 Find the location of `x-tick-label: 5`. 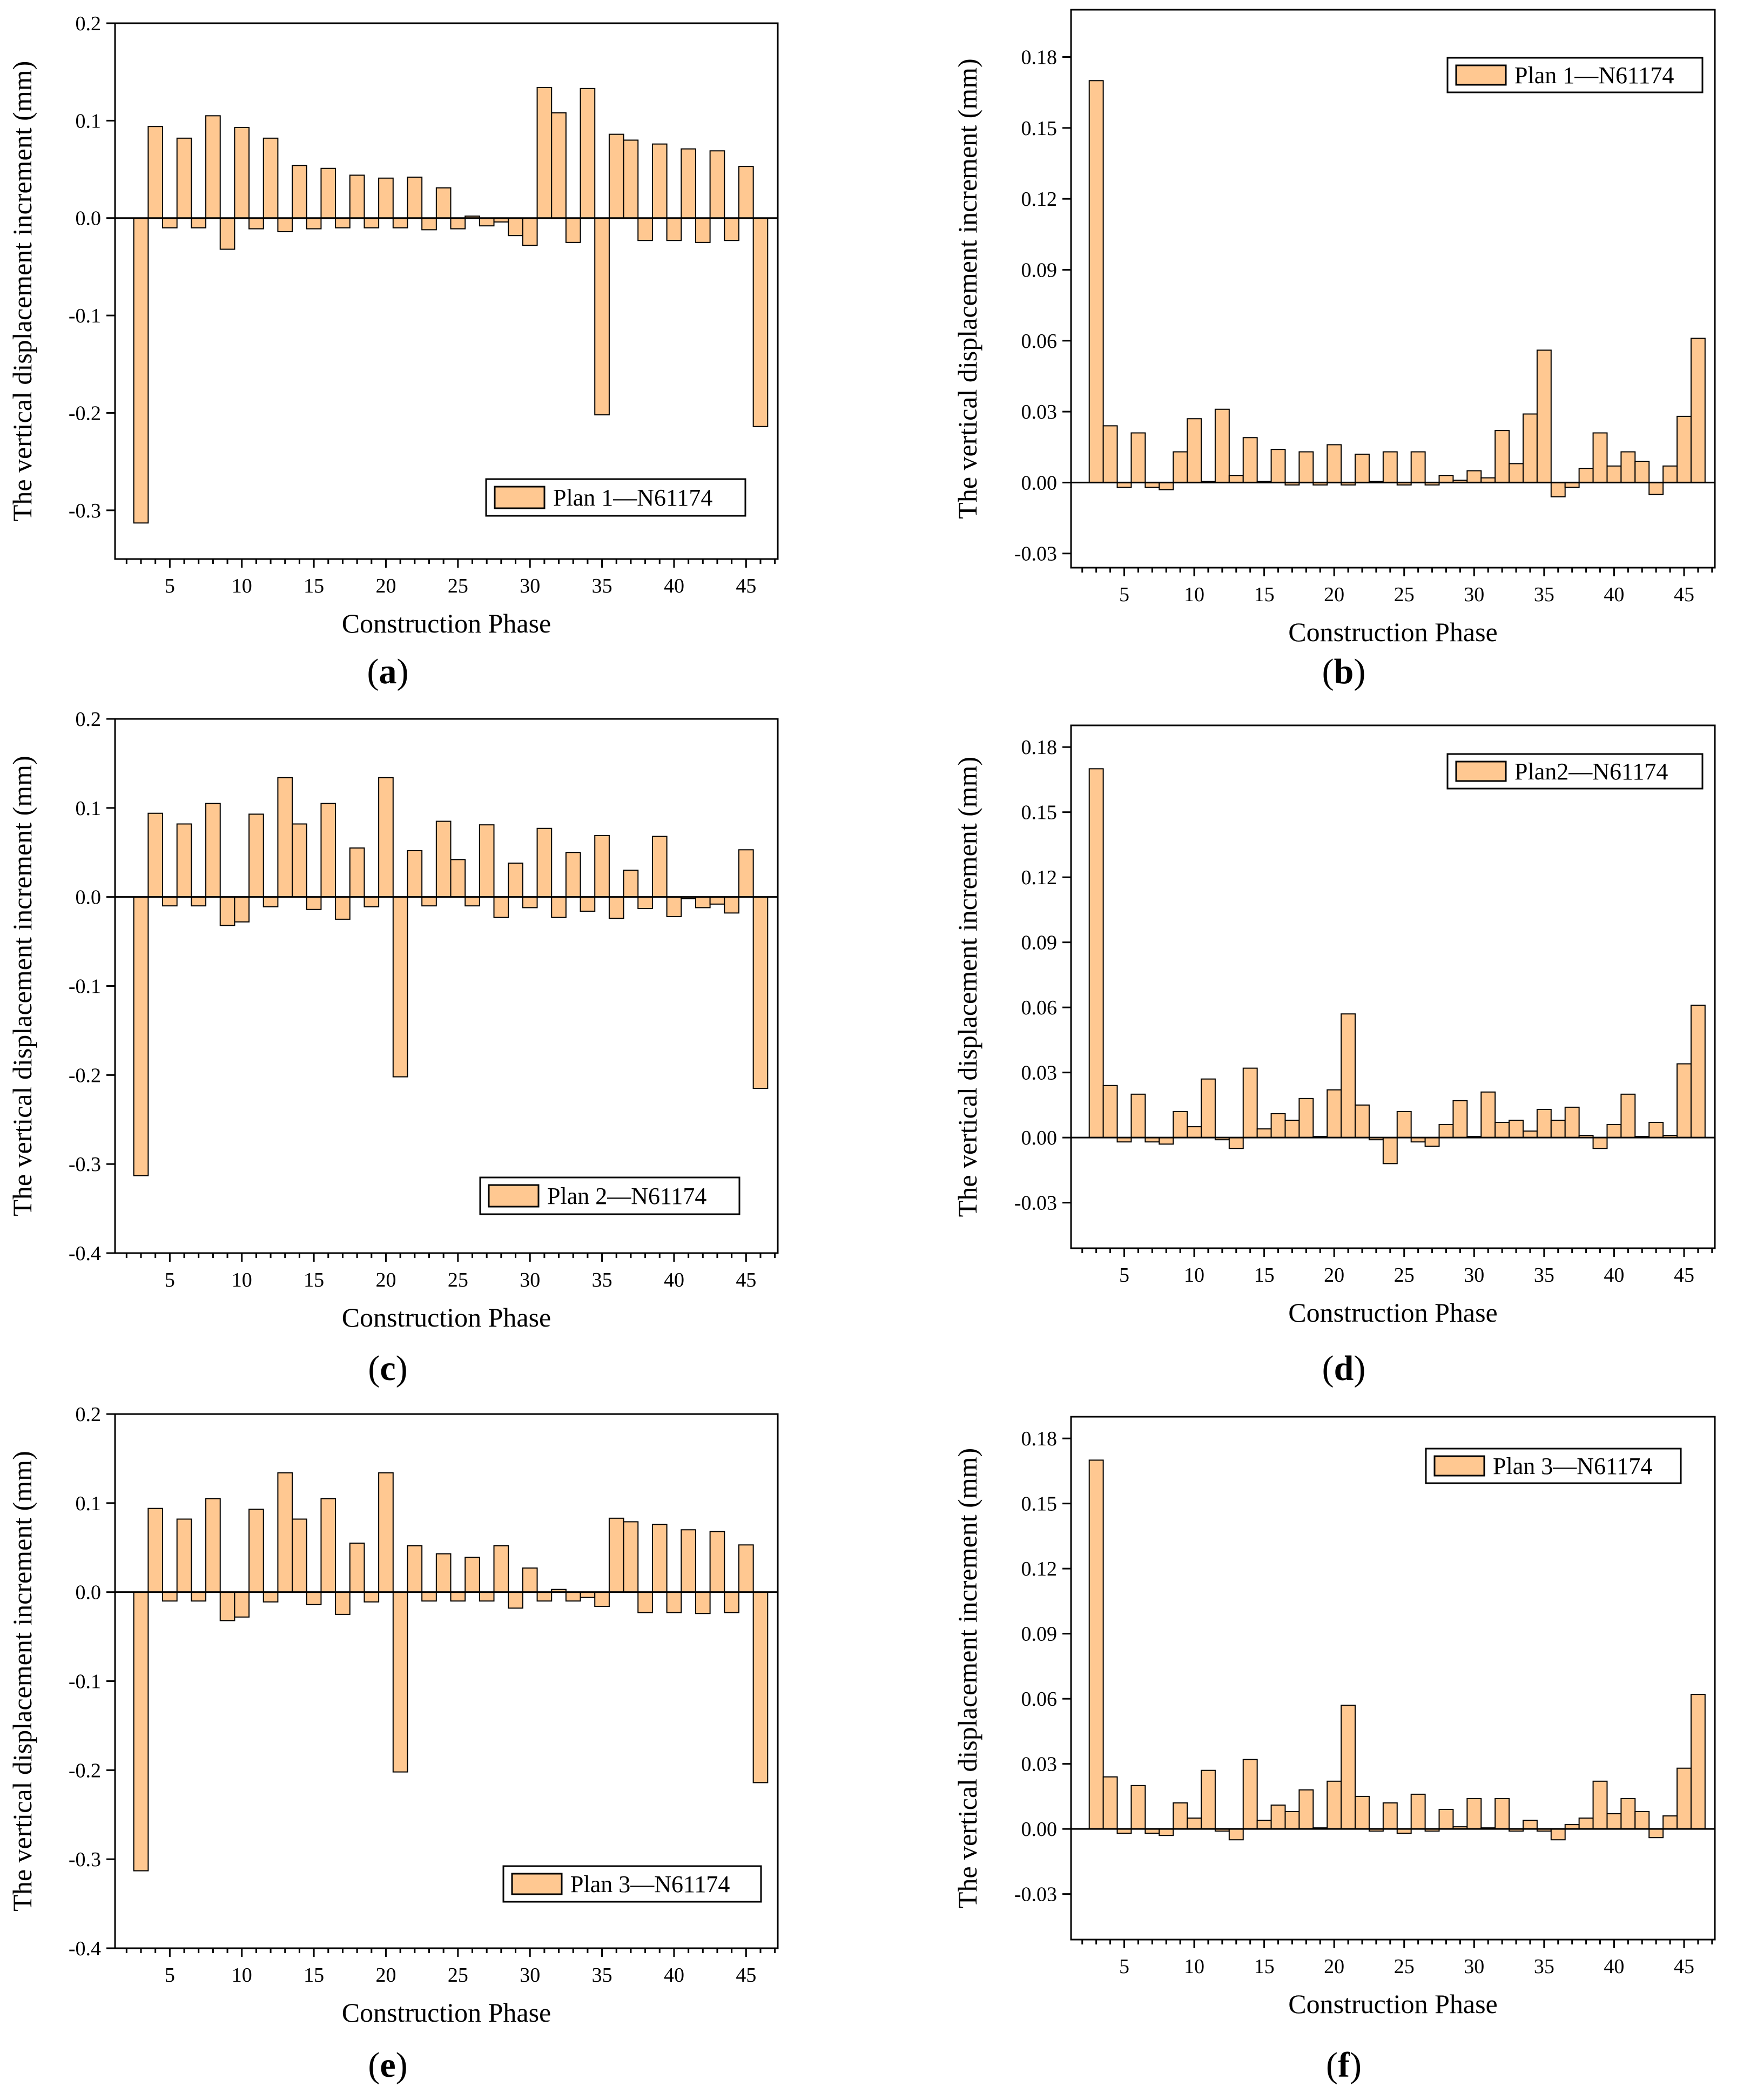

x-tick-label: 5 is located at coordinates (170, 1280).